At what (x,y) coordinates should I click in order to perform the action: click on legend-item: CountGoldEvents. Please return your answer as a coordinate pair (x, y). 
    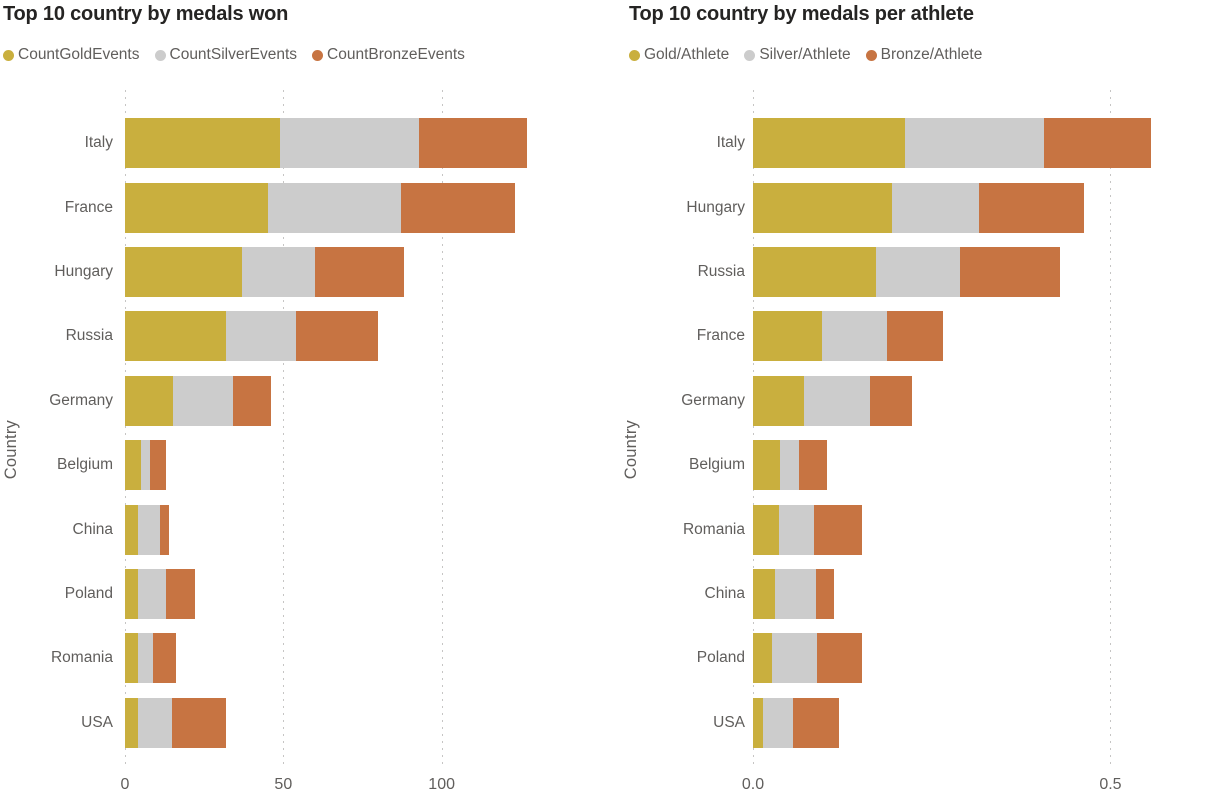
    Looking at the image, I should click on (71, 55).